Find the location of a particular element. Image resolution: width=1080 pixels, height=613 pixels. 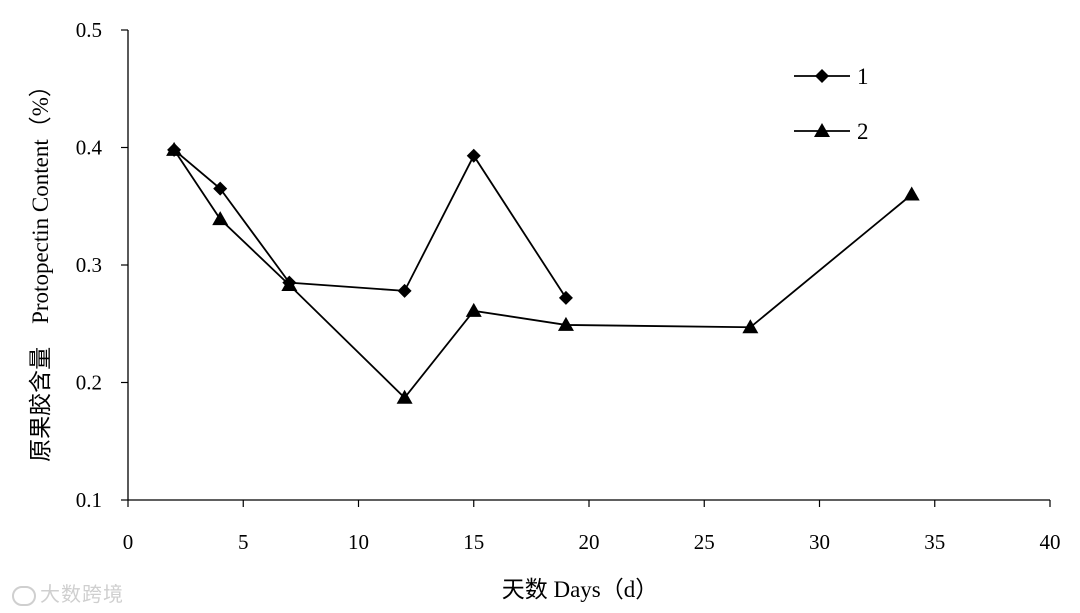

x-tick-label: 20 is located at coordinates (589, 542).